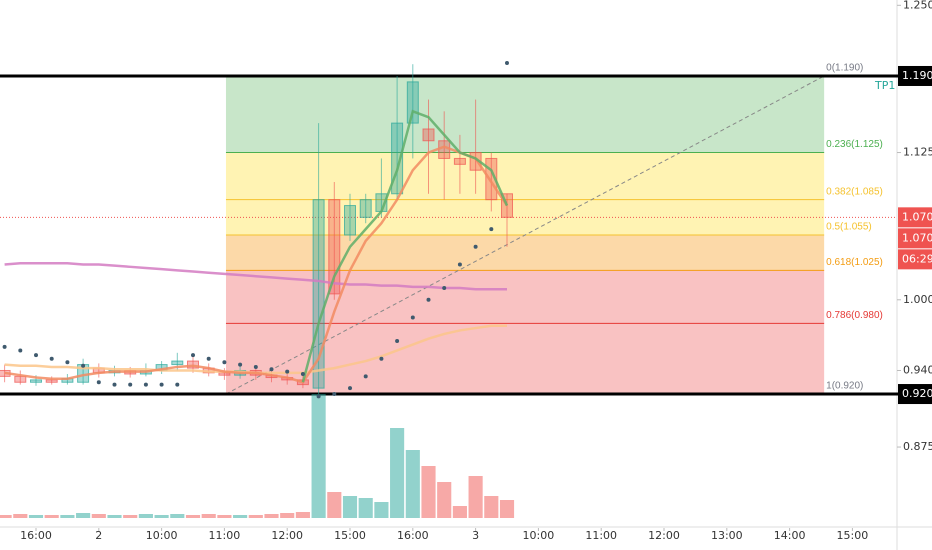 This screenshot has height=550, width=932. What do you see at coordinates (917, 152) in the screenshot?
I see `y-tick-label: 1.125` at bounding box center [917, 152].